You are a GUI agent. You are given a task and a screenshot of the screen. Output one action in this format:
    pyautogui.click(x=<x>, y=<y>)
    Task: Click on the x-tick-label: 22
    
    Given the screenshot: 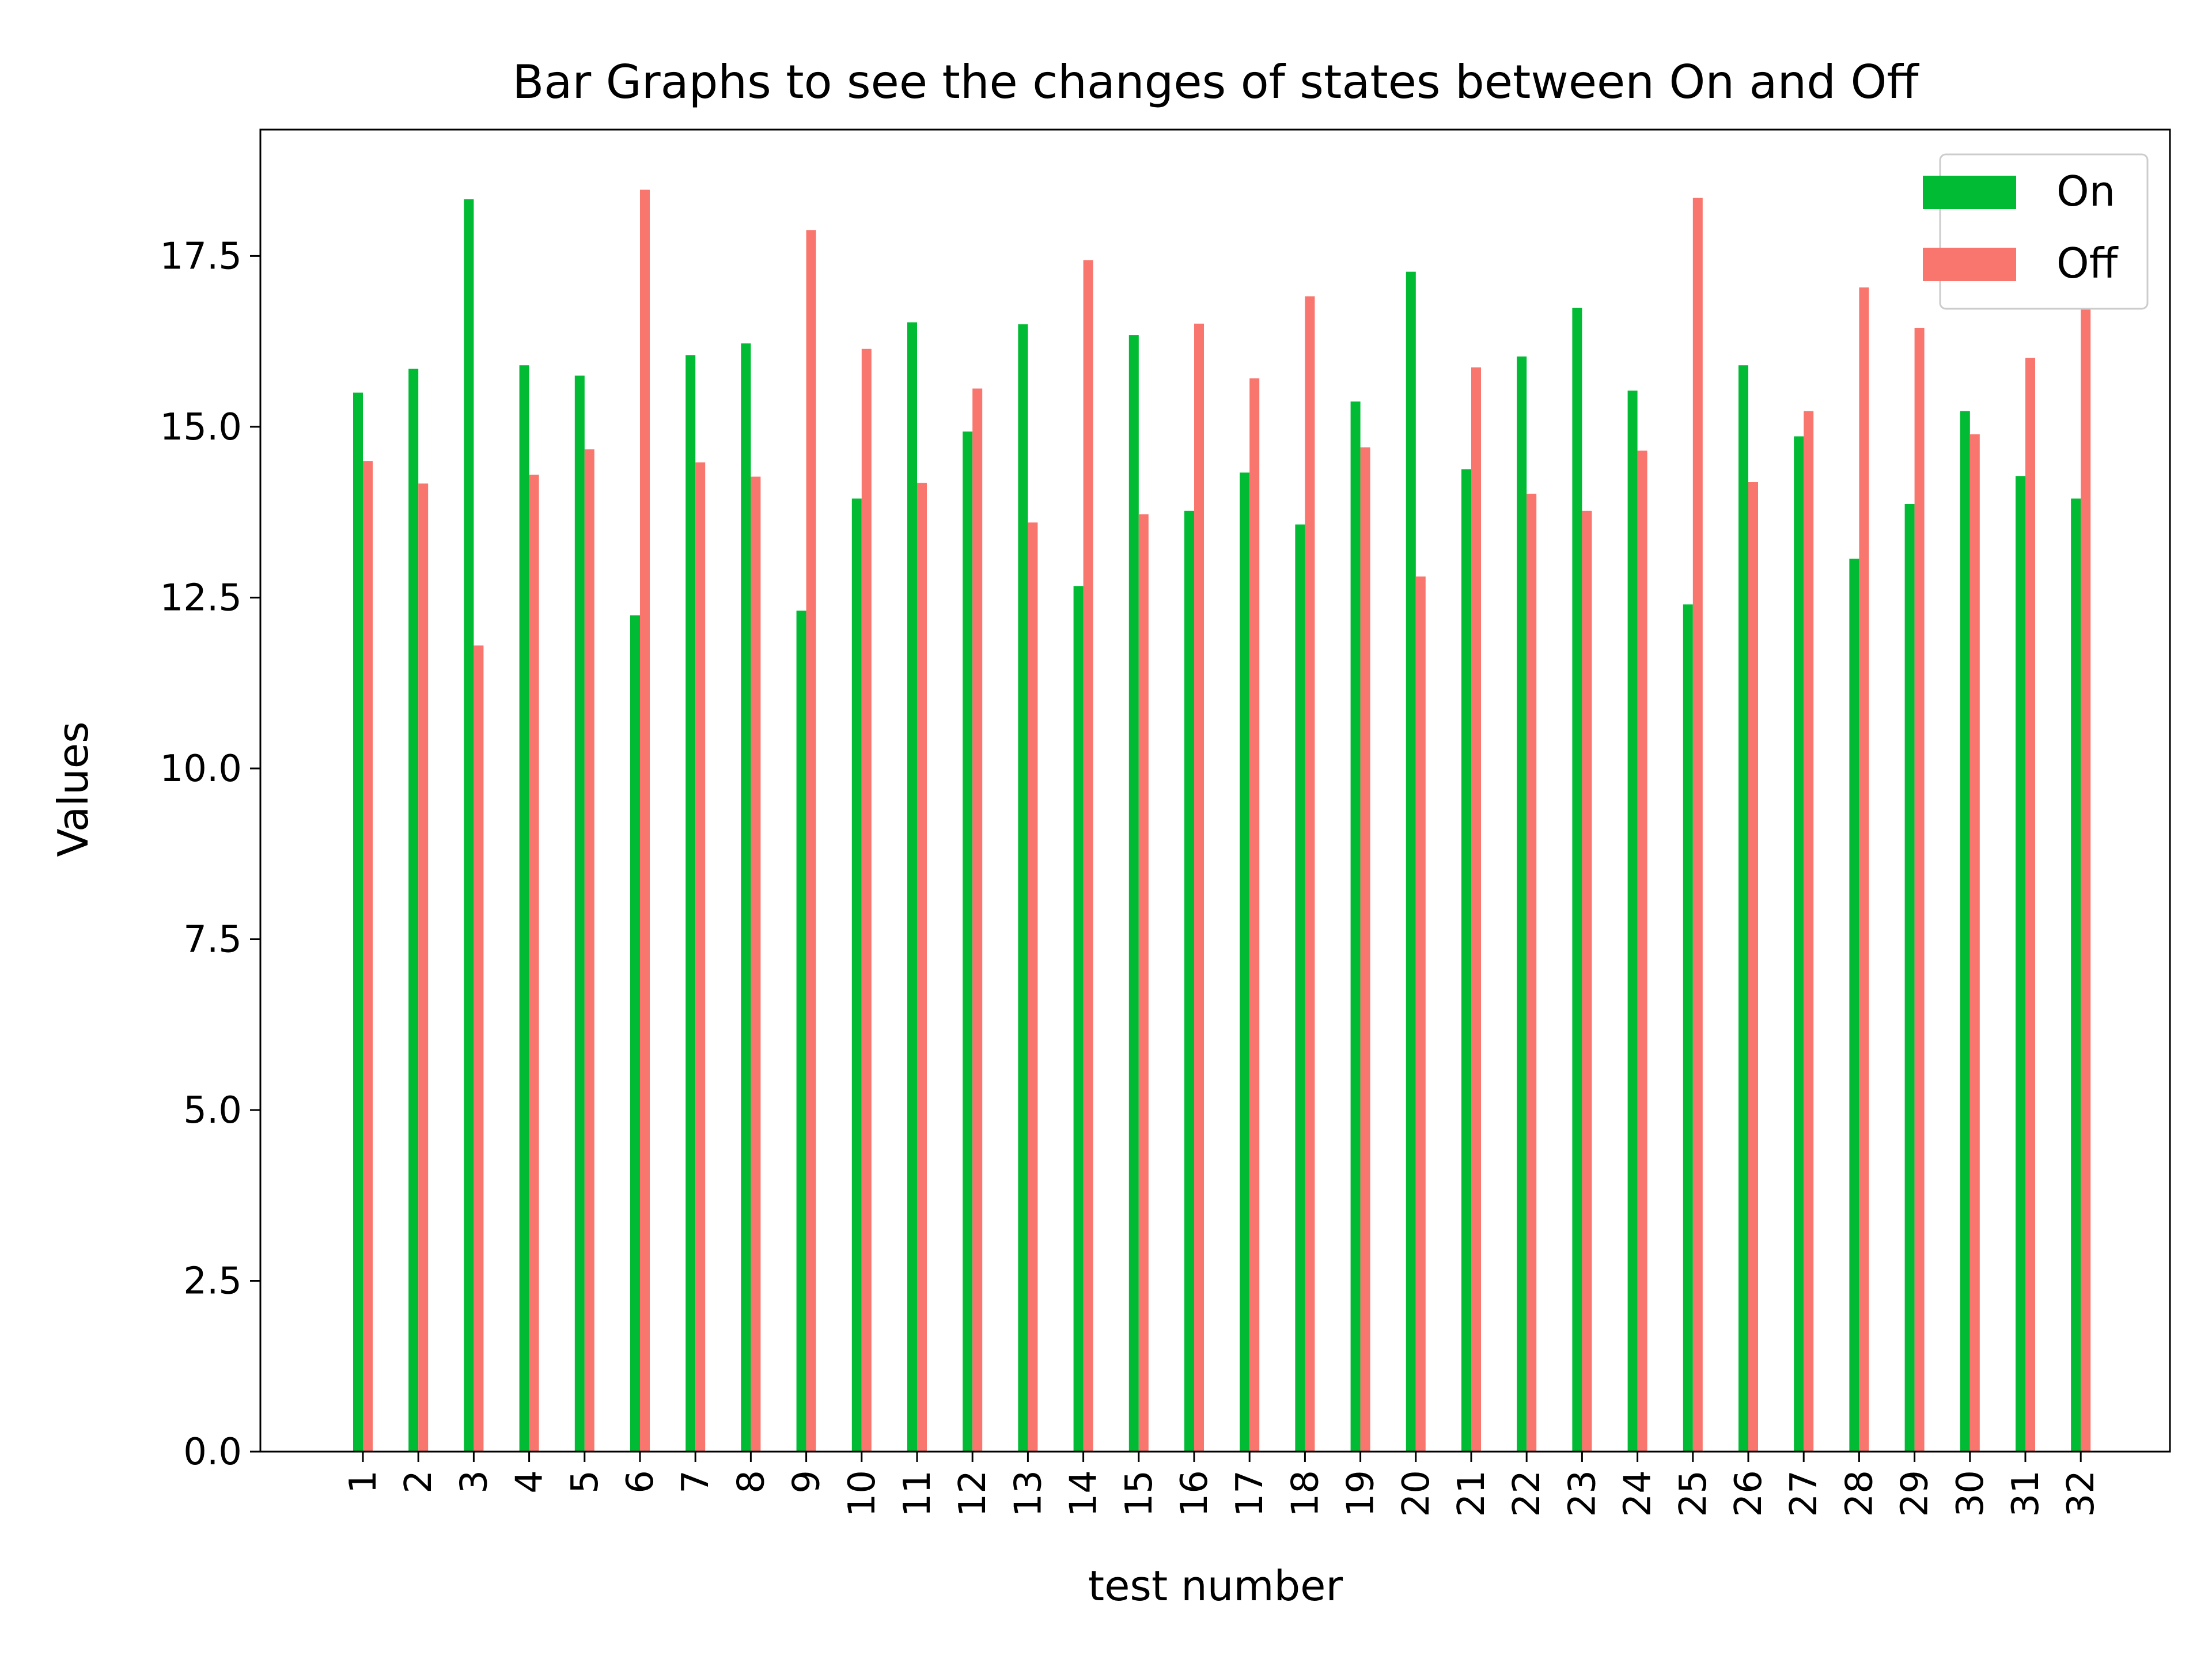 What is the action you would take?
    pyautogui.click(x=1527, y=1493)
    